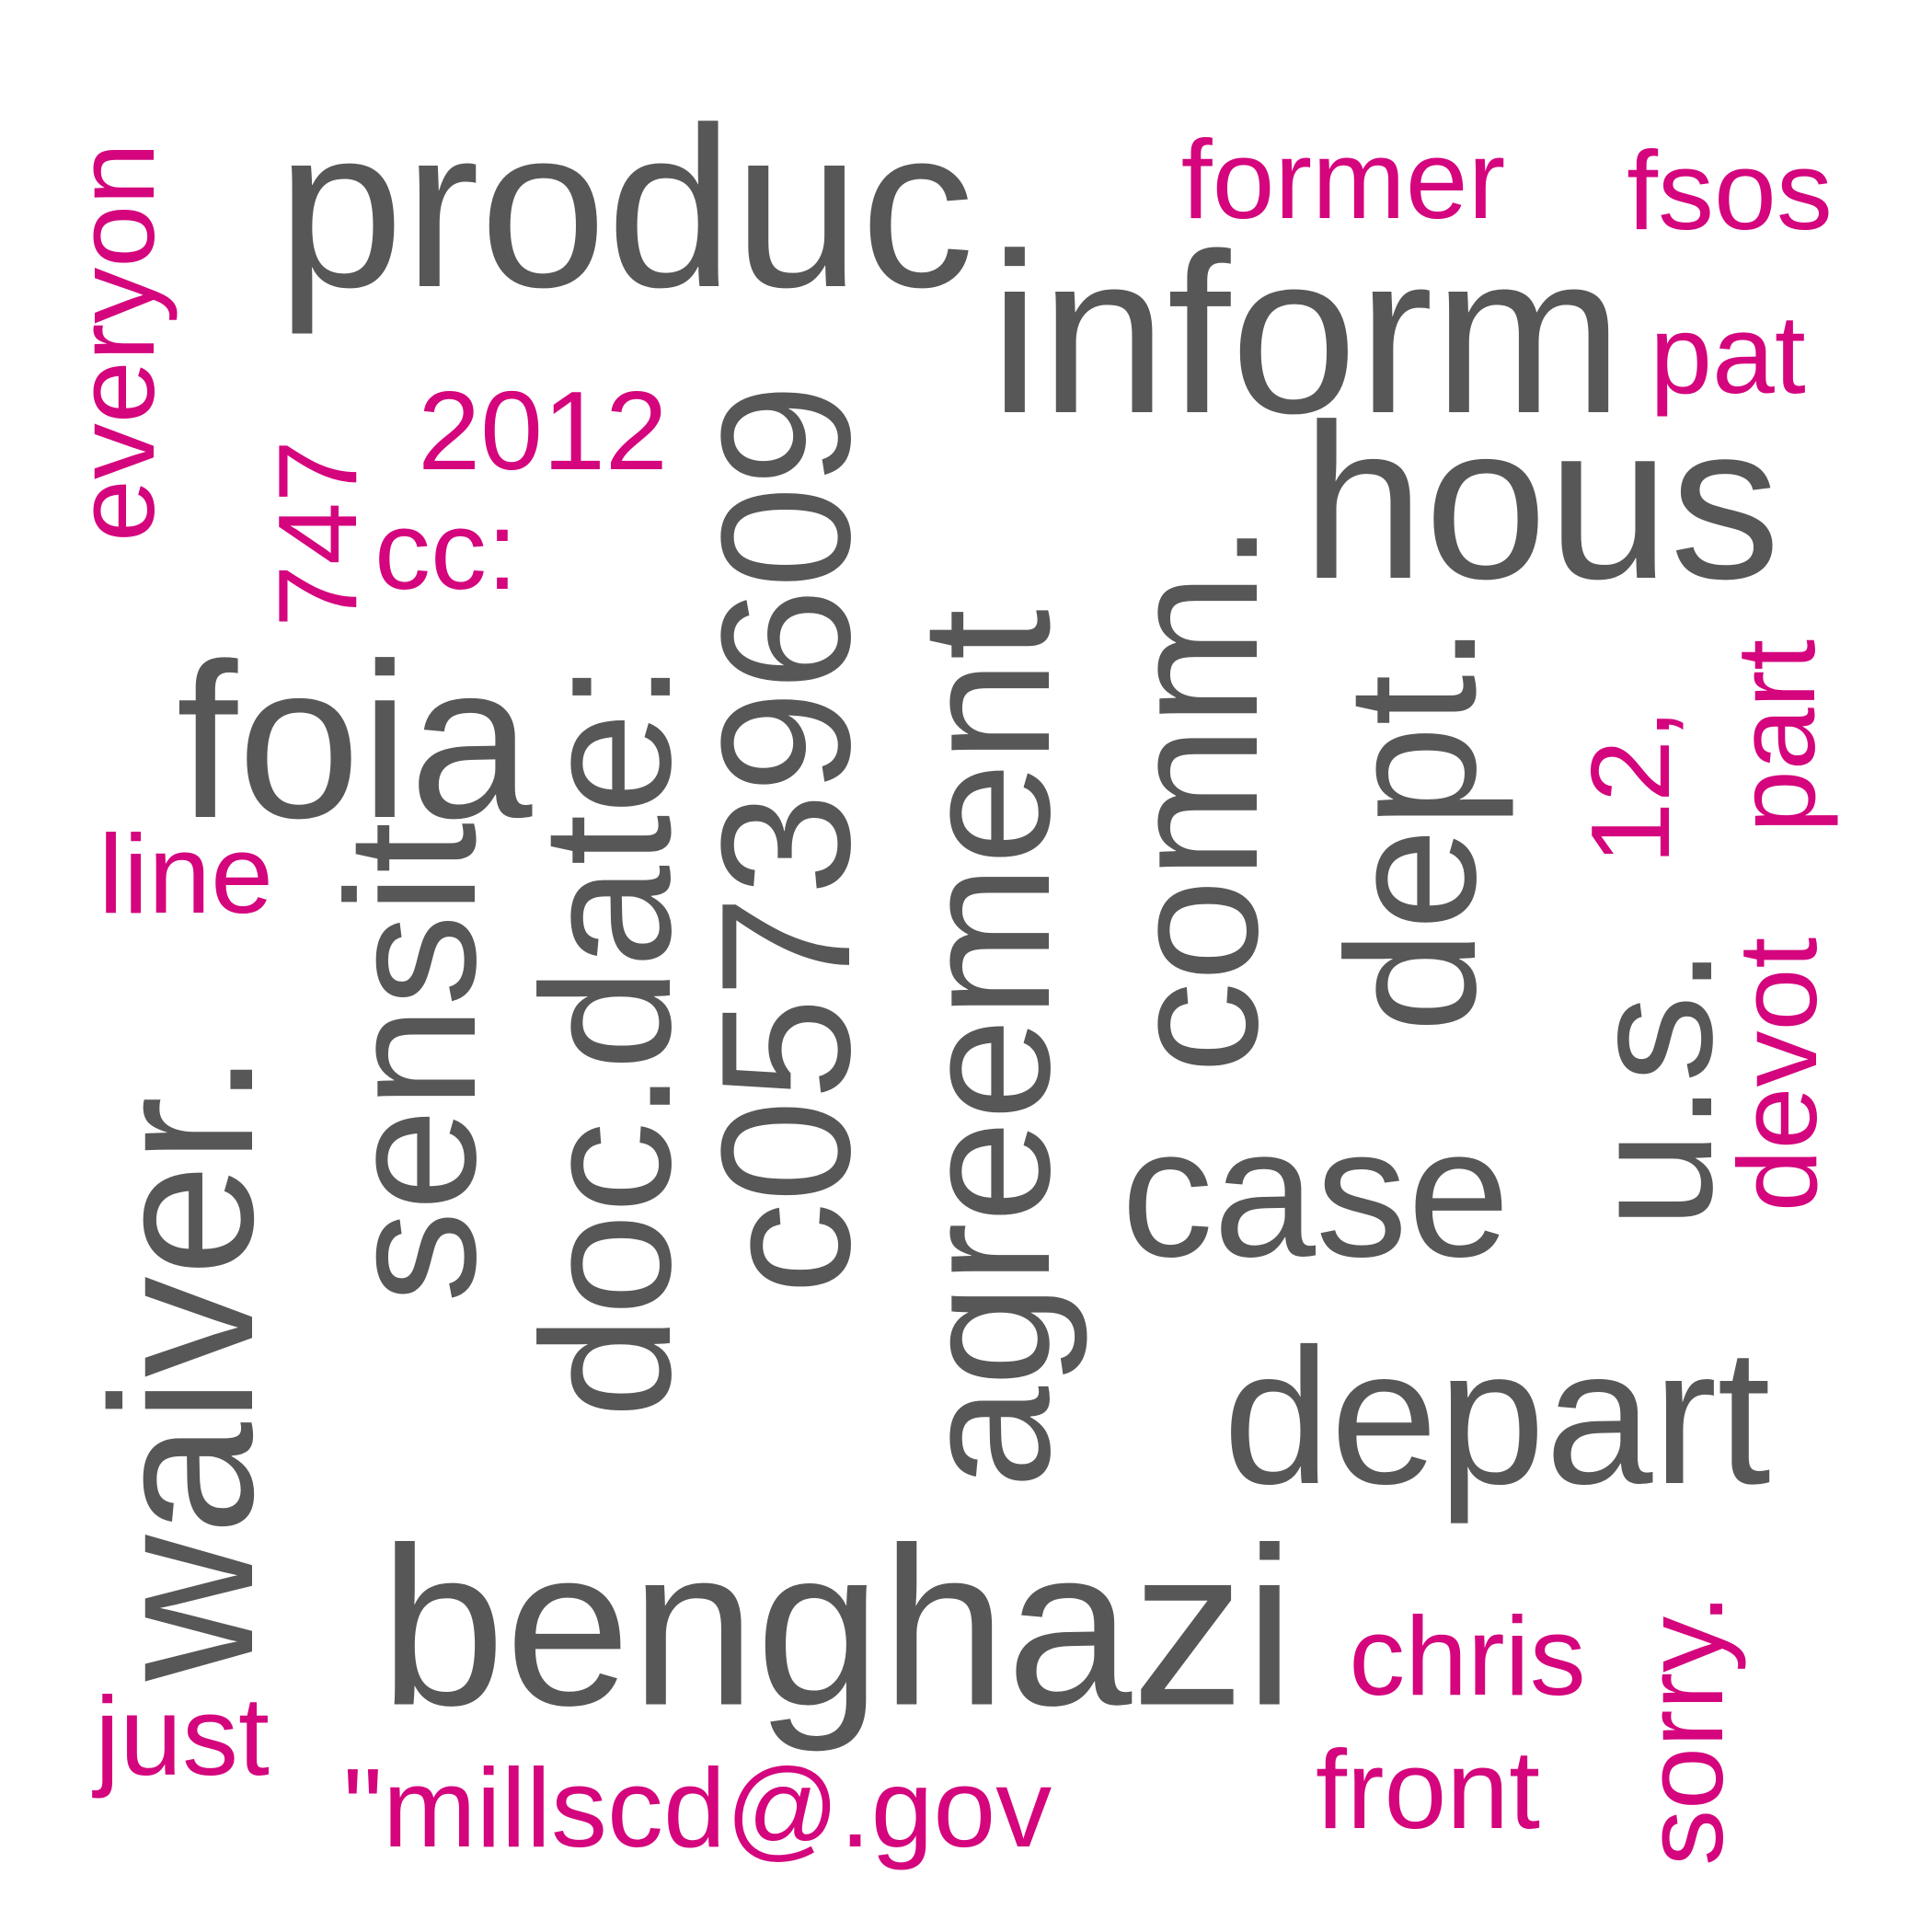 This screenshot has height=1932, width=1932. I want to click on word-comm: comm., so click(1193, 798).